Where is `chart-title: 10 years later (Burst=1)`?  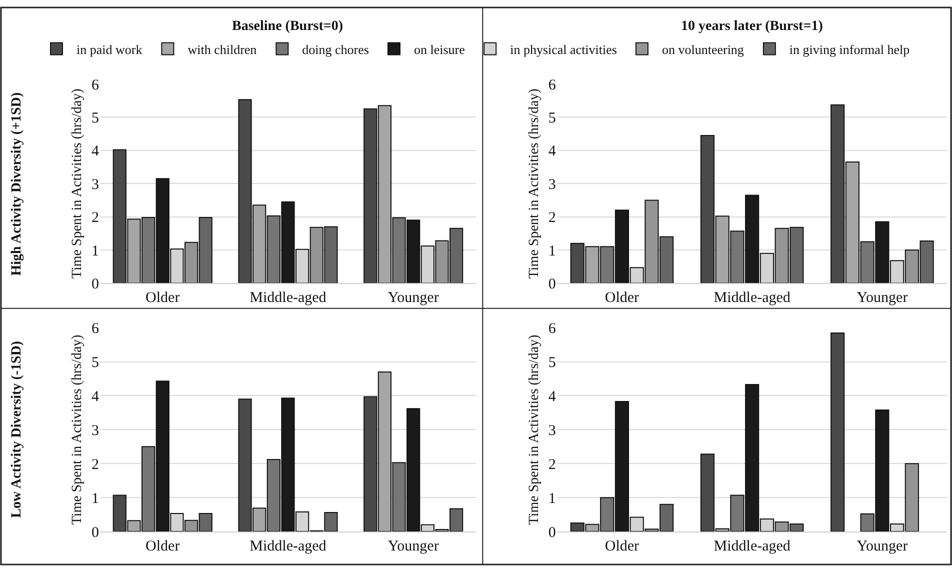
chart-title: 10 years later (Burst=1) is located at coordinates (752, 26).